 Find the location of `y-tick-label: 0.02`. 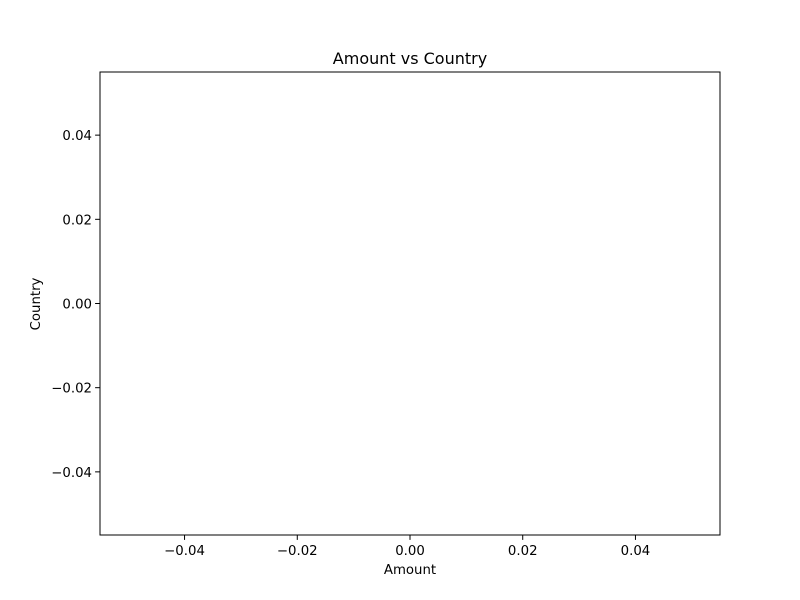

y-tick-label: 0.02 is located at coordinates (77, 220).